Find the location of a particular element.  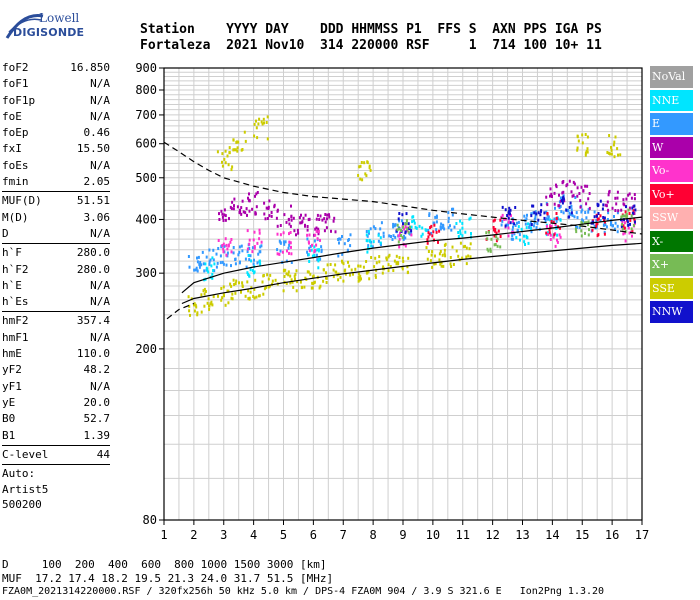

profile-lower is located at coordinates (412, 273).